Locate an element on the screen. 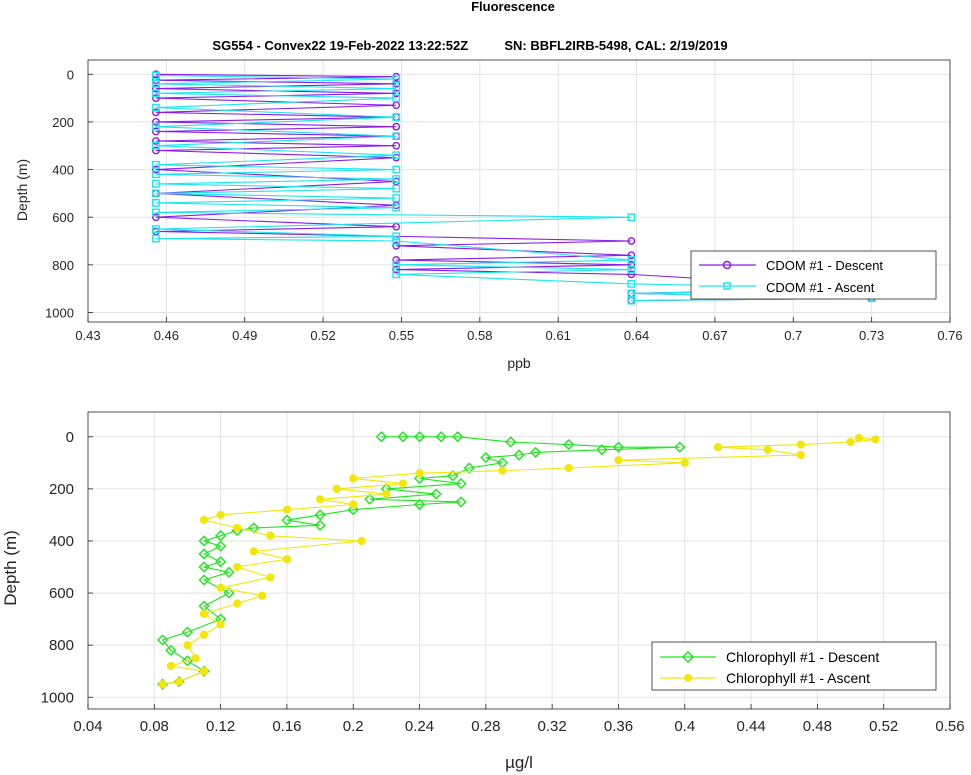 Image resolution: width=971 pixels, height=775 pixels. cdom-y-tick-label: 200 is located at coordinates (63, 122).